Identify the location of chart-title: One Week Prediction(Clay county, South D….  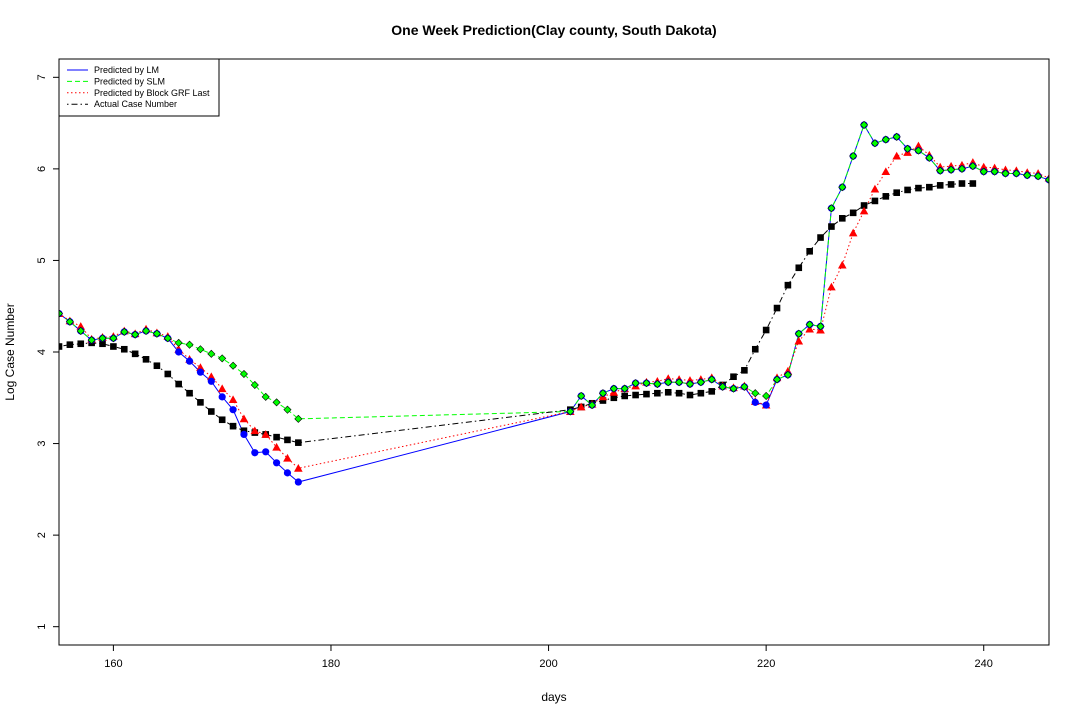
(553, 30).